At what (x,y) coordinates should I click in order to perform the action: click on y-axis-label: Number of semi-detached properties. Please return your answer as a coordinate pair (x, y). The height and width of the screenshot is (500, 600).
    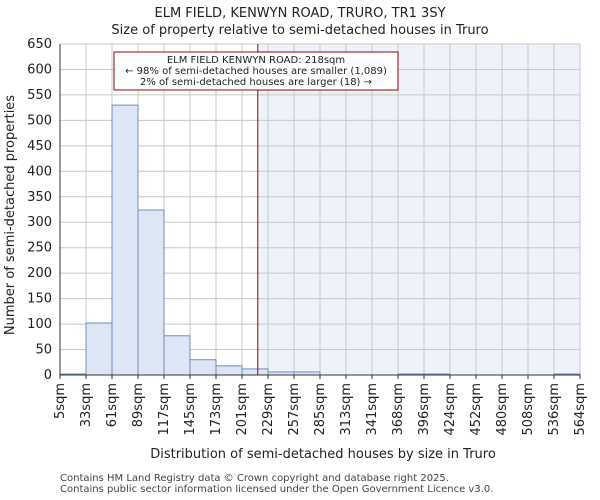
    Looking at the image, I should click on (10, 215).